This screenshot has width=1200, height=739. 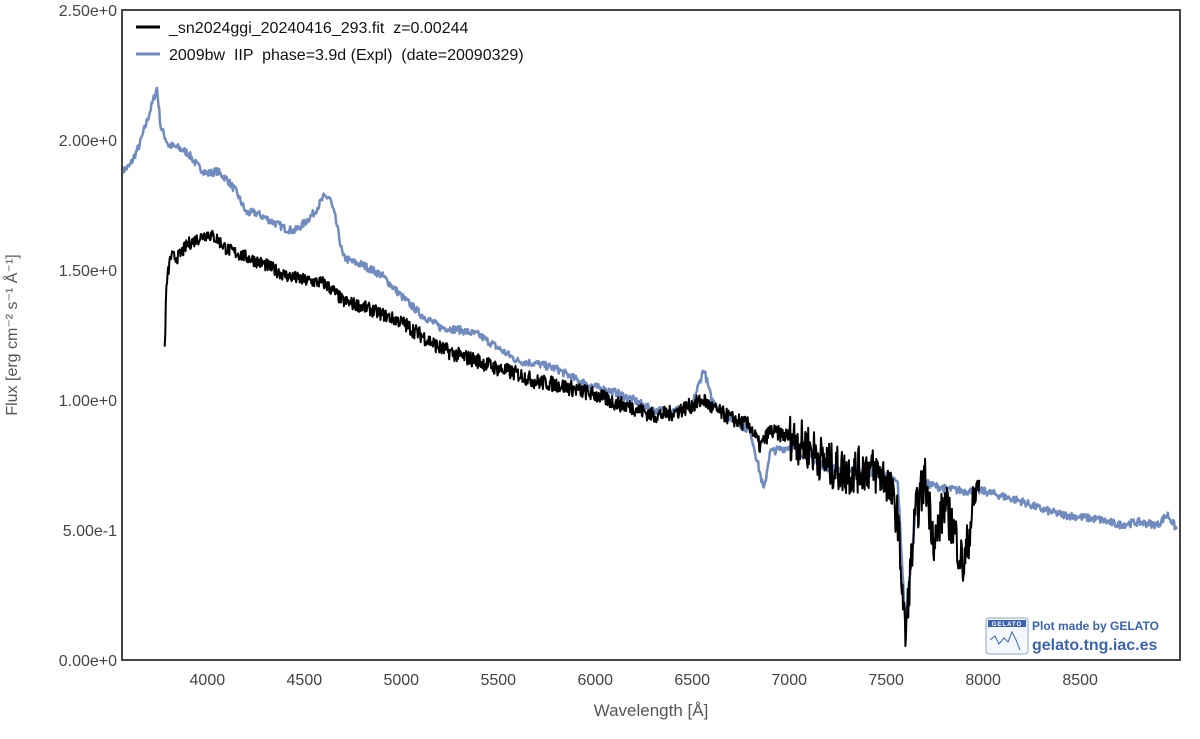 What do you see at coordinates (1094, 645) in the screenshot?
I see `watermark-line2: gelato.tng.iac.es` at bounding box center [1094, 645].